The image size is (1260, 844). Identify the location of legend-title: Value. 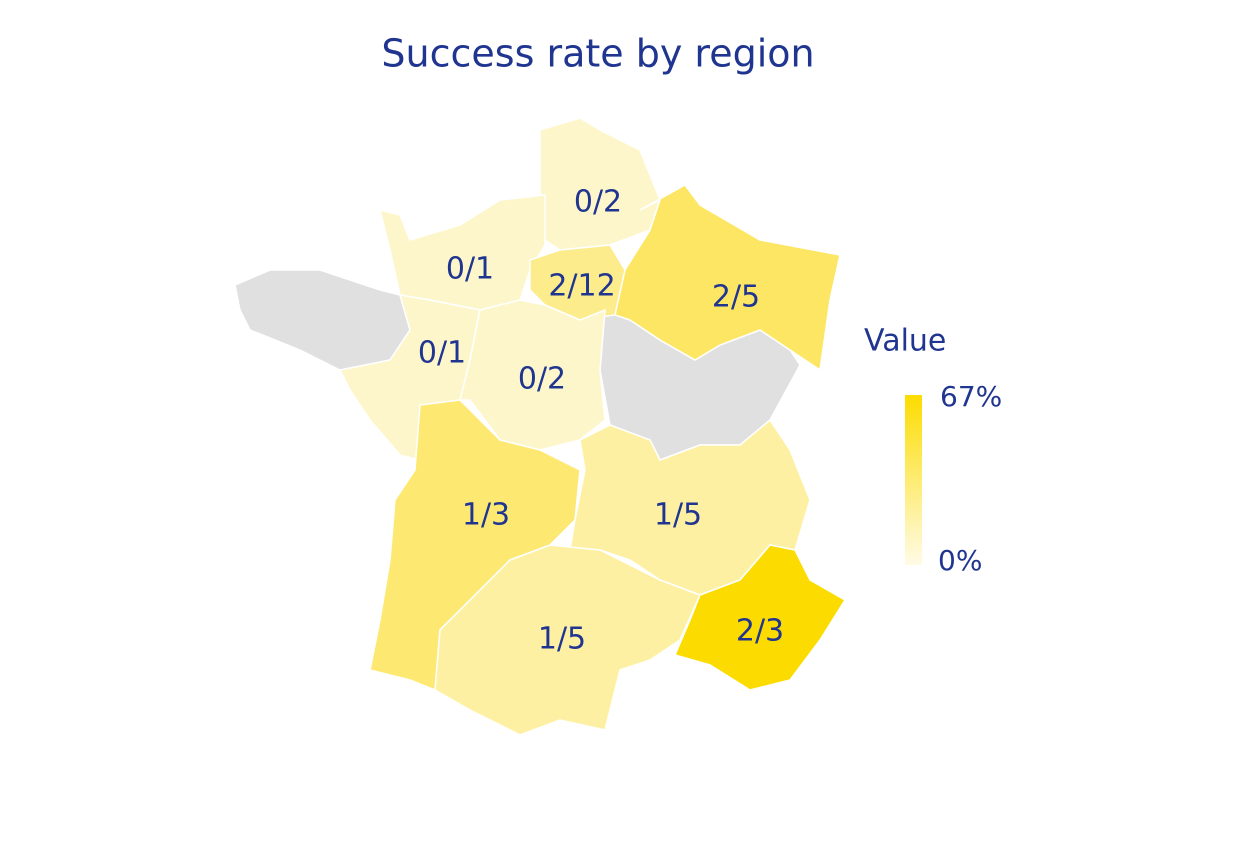
(905, 341).